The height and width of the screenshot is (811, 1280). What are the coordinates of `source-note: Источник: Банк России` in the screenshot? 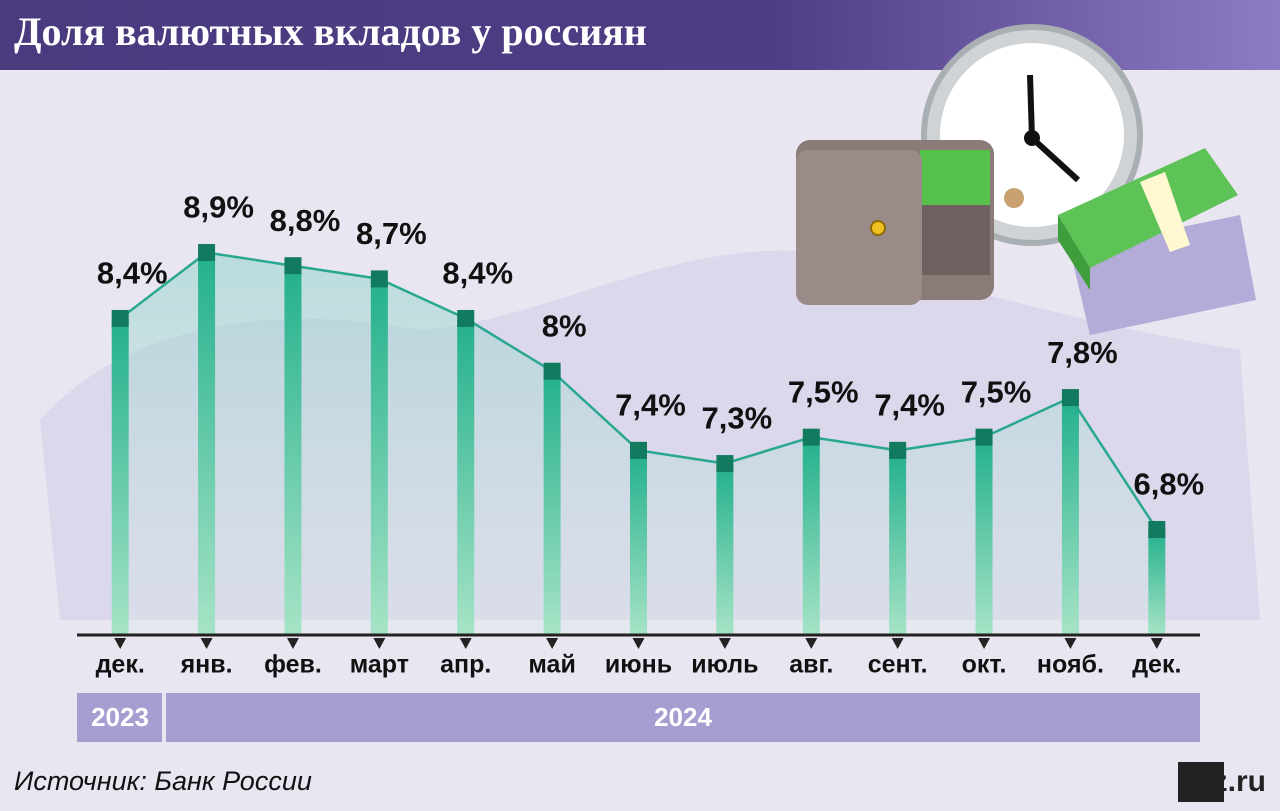 It's located at (163, 781).